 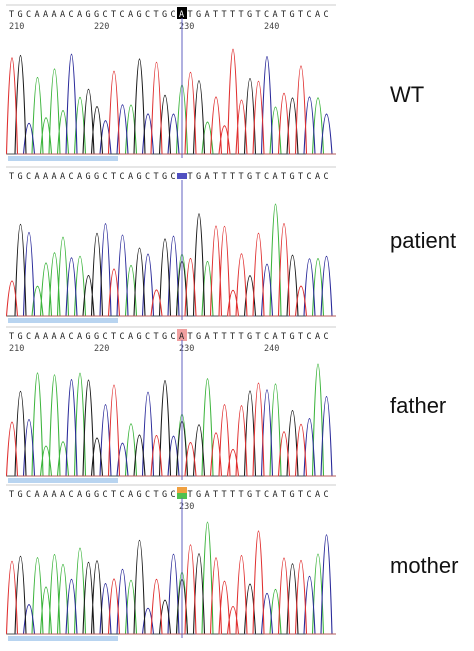 What do you see at coordinates (101, 27) in the screenshot?
I see `position-number: 220` at bounding box center [101, 27].